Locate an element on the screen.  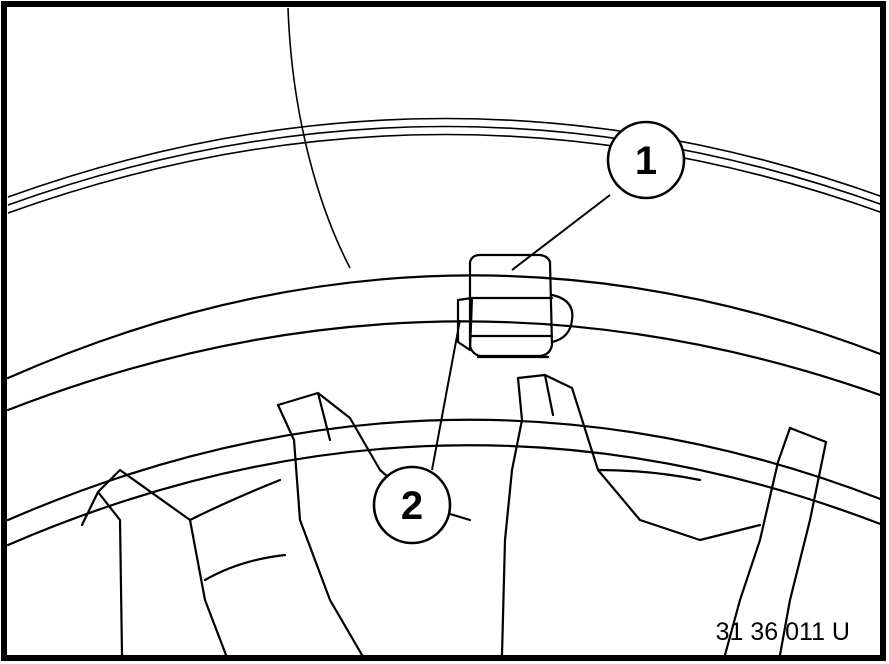
callout-2: 2 is located at coordinates (412, 505).